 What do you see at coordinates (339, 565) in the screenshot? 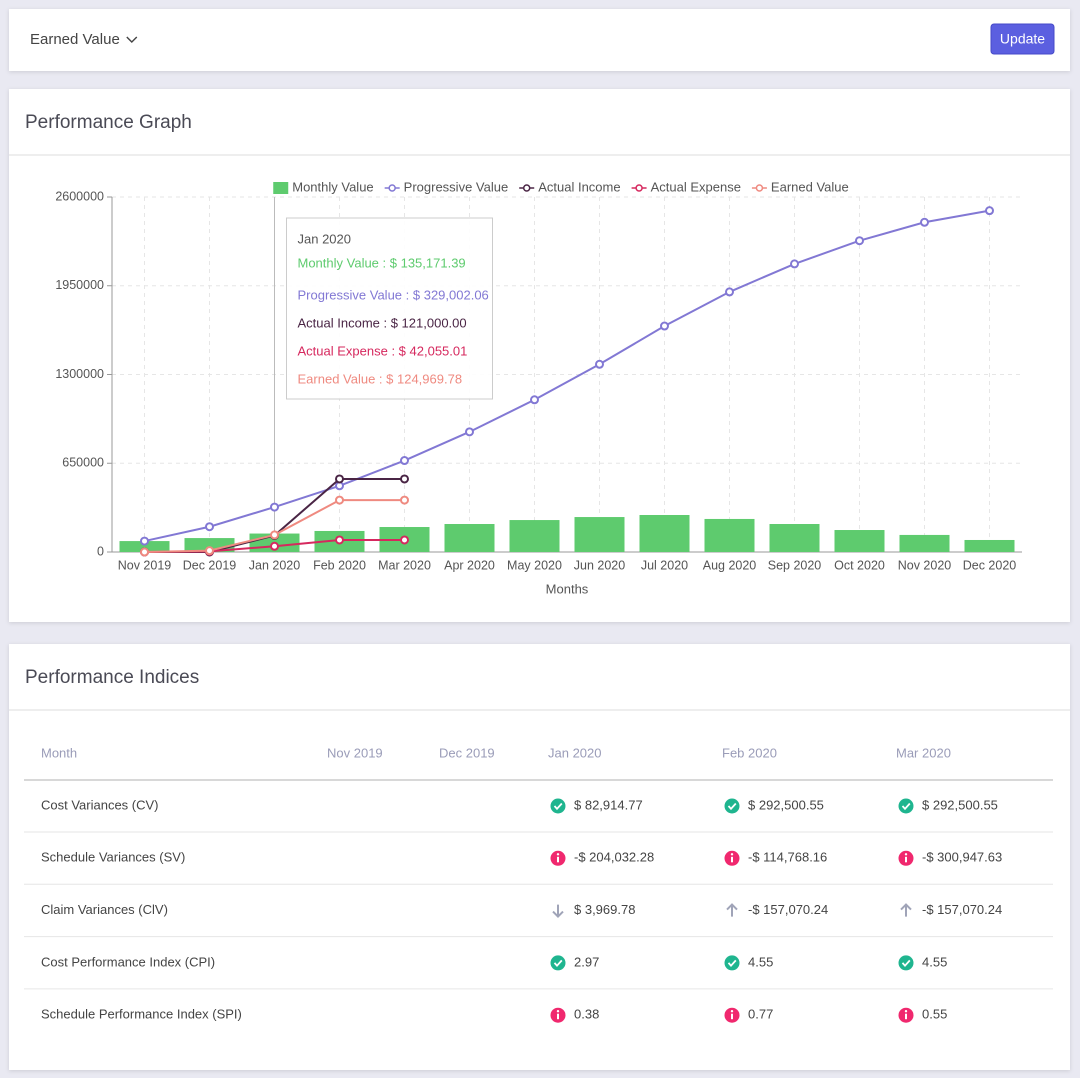
I see `x-tick-label: Feb 2020` at bounding box center [339, 565].